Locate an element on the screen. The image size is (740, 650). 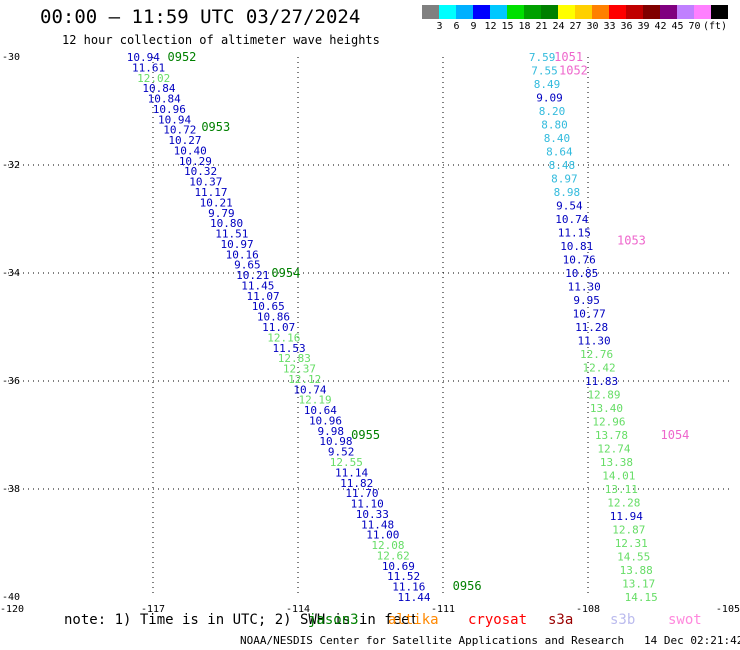
wave-height-value: 12.08 is located at coordinates (387, 545).